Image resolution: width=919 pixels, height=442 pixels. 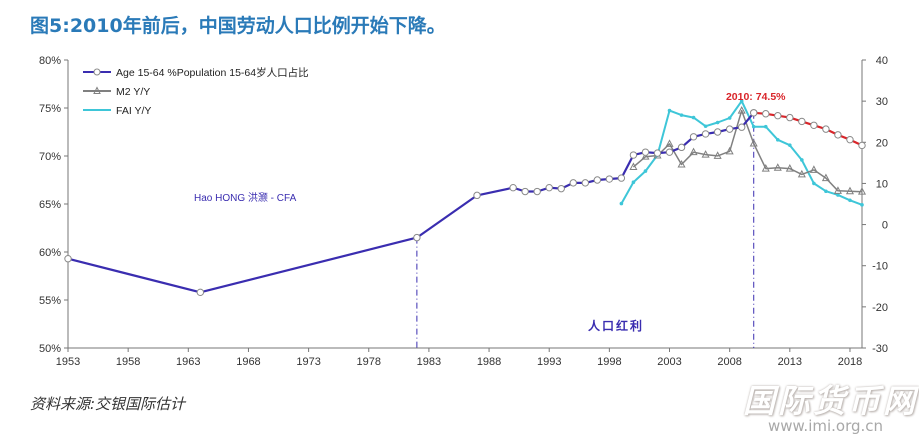 What do you see at coordinates (50, 61) in the screenshot?
I see `left-tick-label: 80%` at bounding box center [50, 61].